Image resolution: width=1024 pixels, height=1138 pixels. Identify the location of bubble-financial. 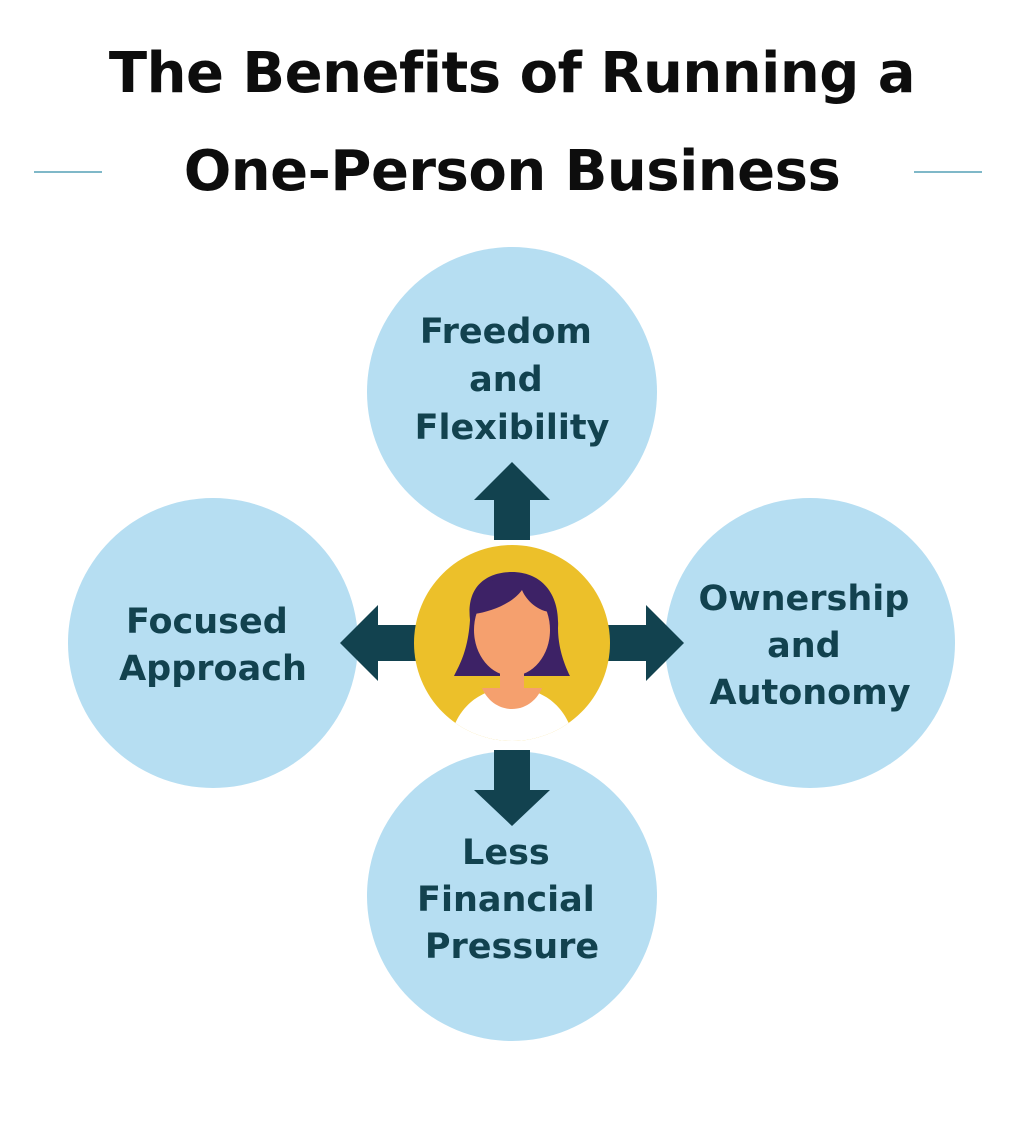
(512, 896).